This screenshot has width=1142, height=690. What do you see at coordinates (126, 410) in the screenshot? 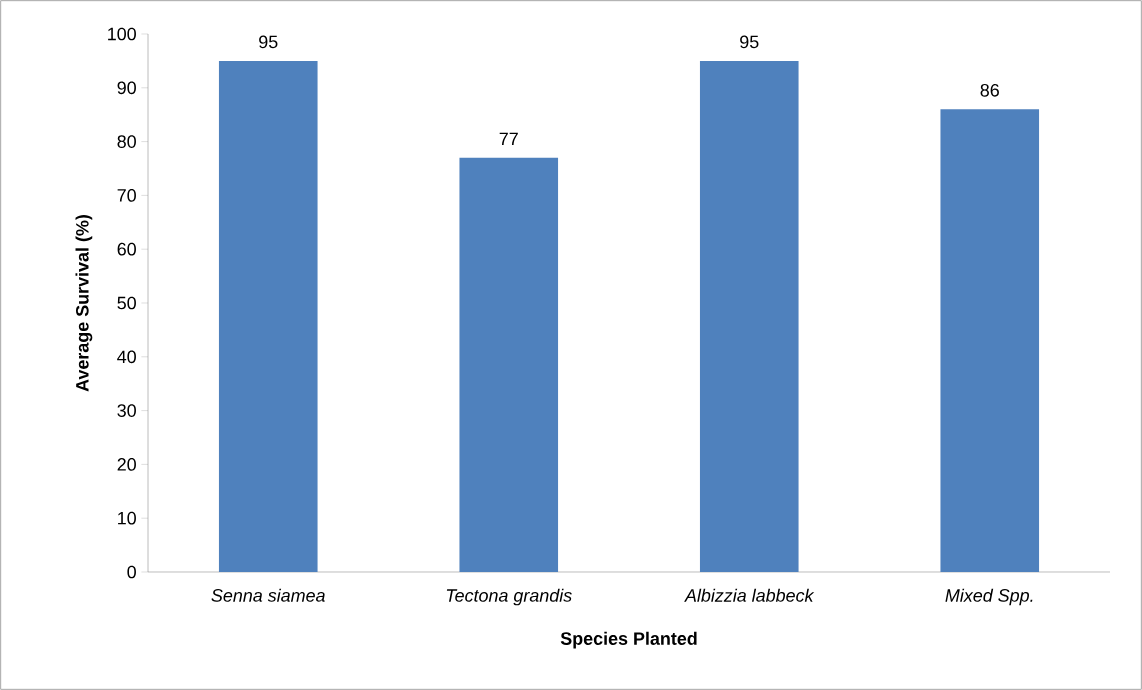
I see `y-tick-label: 30` at bounding box center [126, 410].